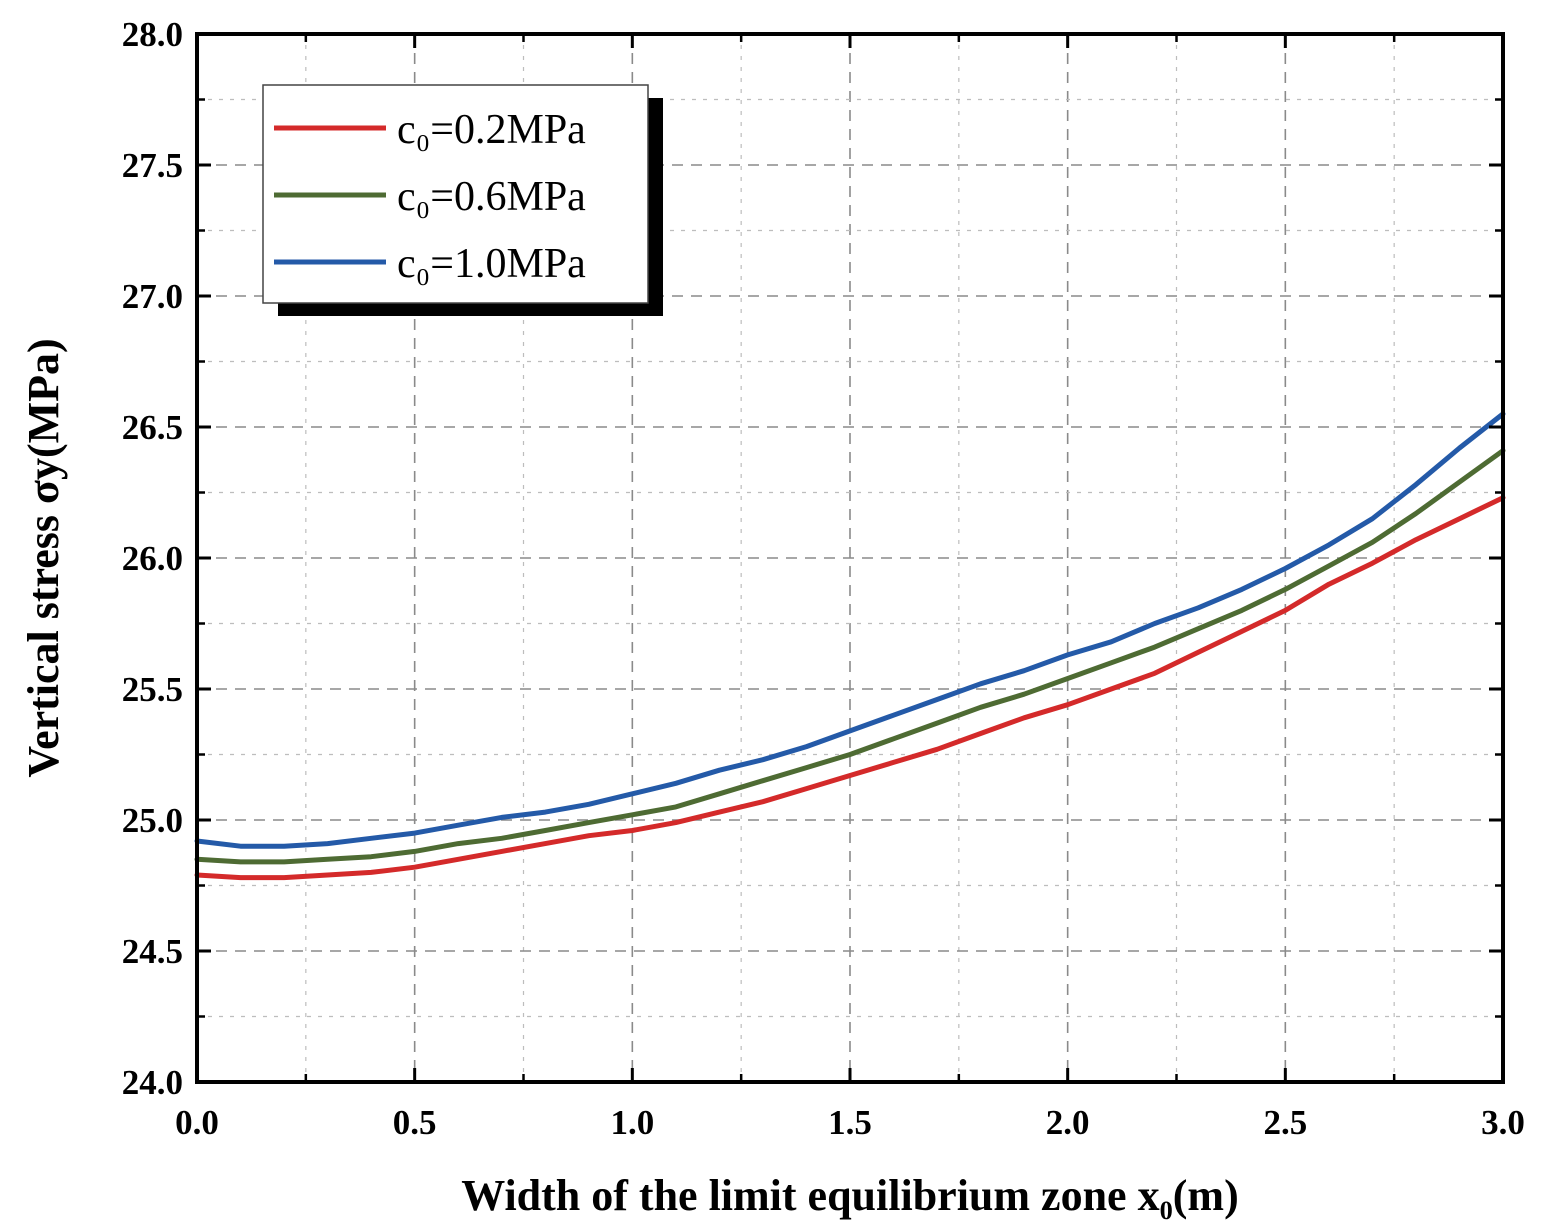  What do you see at coordinates (152, 427) in the screenshot?
I see `y-tick-label: 26.5` at bounding box center [152, 427].